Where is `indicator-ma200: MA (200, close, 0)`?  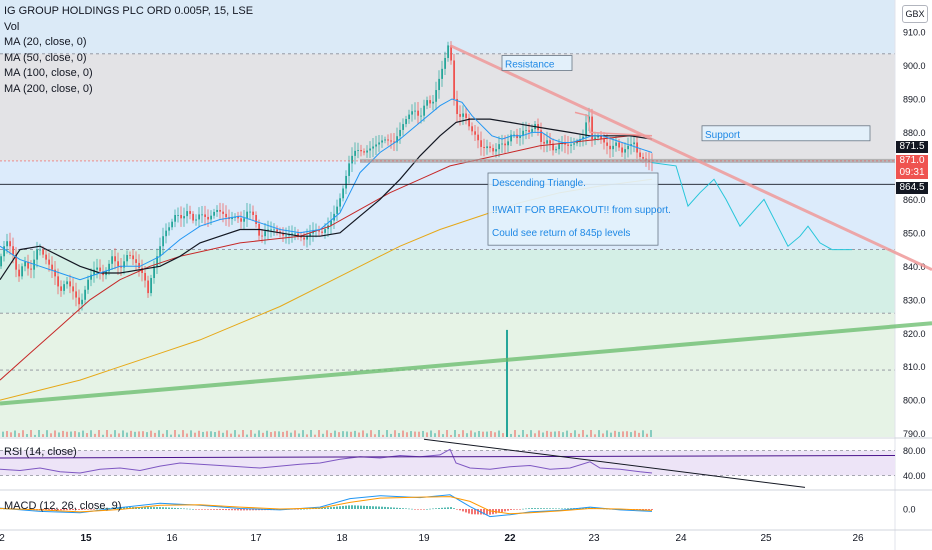
indicator-ma200: MA (200, close, 0) is located at coordinates (48, 88).